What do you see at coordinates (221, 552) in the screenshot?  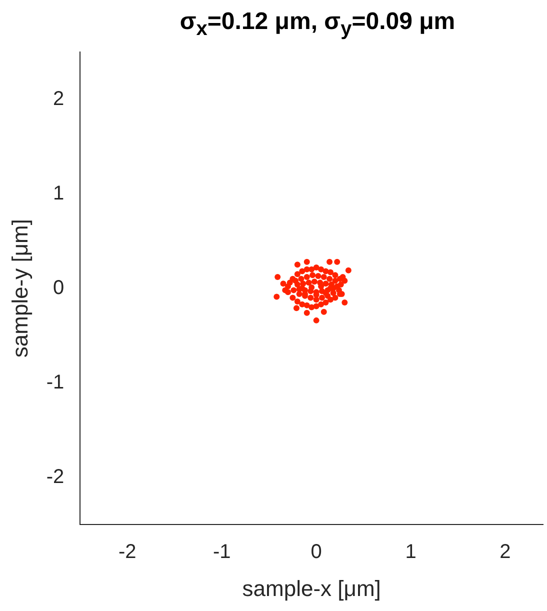 I see `x-tick-label: -1` at bounding box center [221, 552].